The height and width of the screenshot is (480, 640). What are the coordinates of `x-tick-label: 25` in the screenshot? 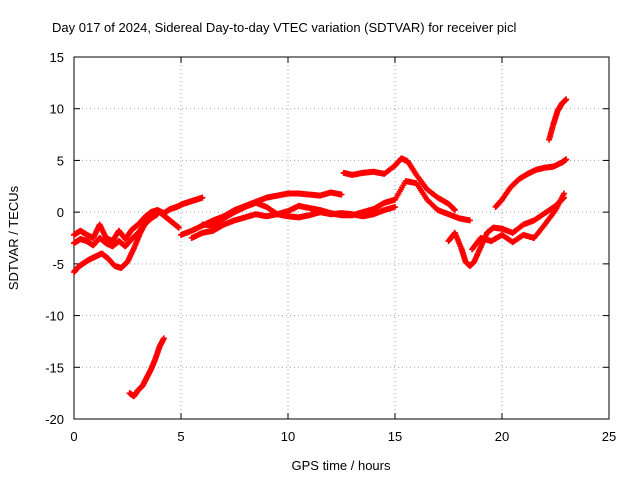 It's located at (609, 436).